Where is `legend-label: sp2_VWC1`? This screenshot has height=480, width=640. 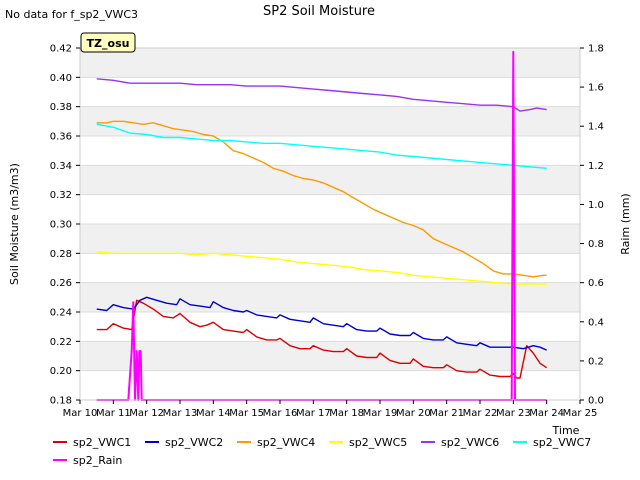
legend-label: sp2_VWC1 is located at coordinates (102, 442).